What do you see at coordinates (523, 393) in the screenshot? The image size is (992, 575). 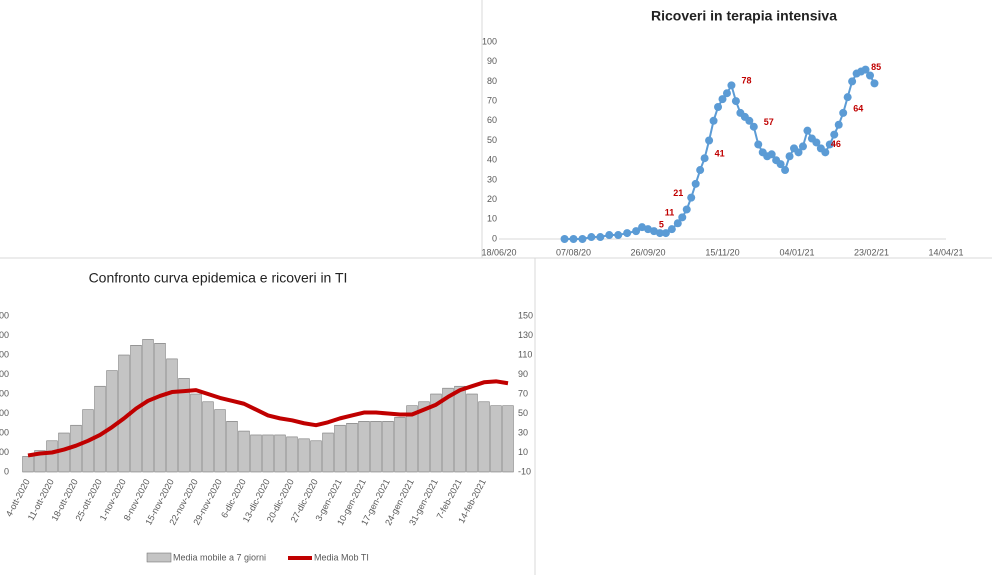 I see `y2-tick-label: 70` at bounding box center [523, 393].